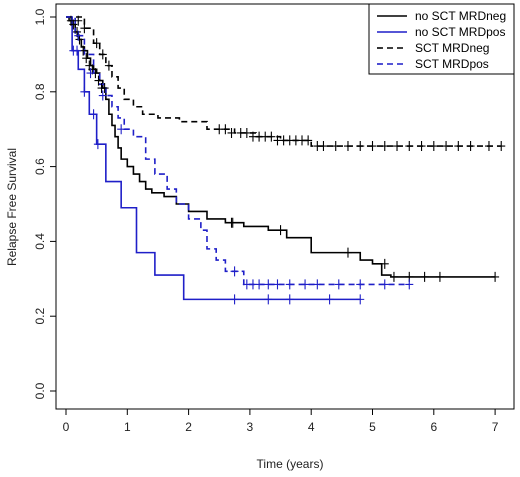 The image size is (520, 477). Describe the element at coordinates (66, 427) in the screenshot. I see `x-tick-label: 0` at that location.